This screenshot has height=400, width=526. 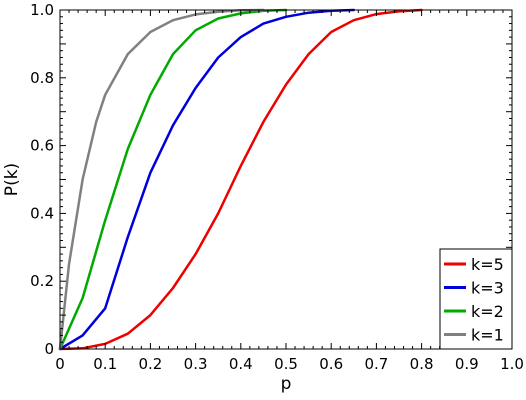 I want to click on x-tick-label: 1.0, so click(x=512, y=364).